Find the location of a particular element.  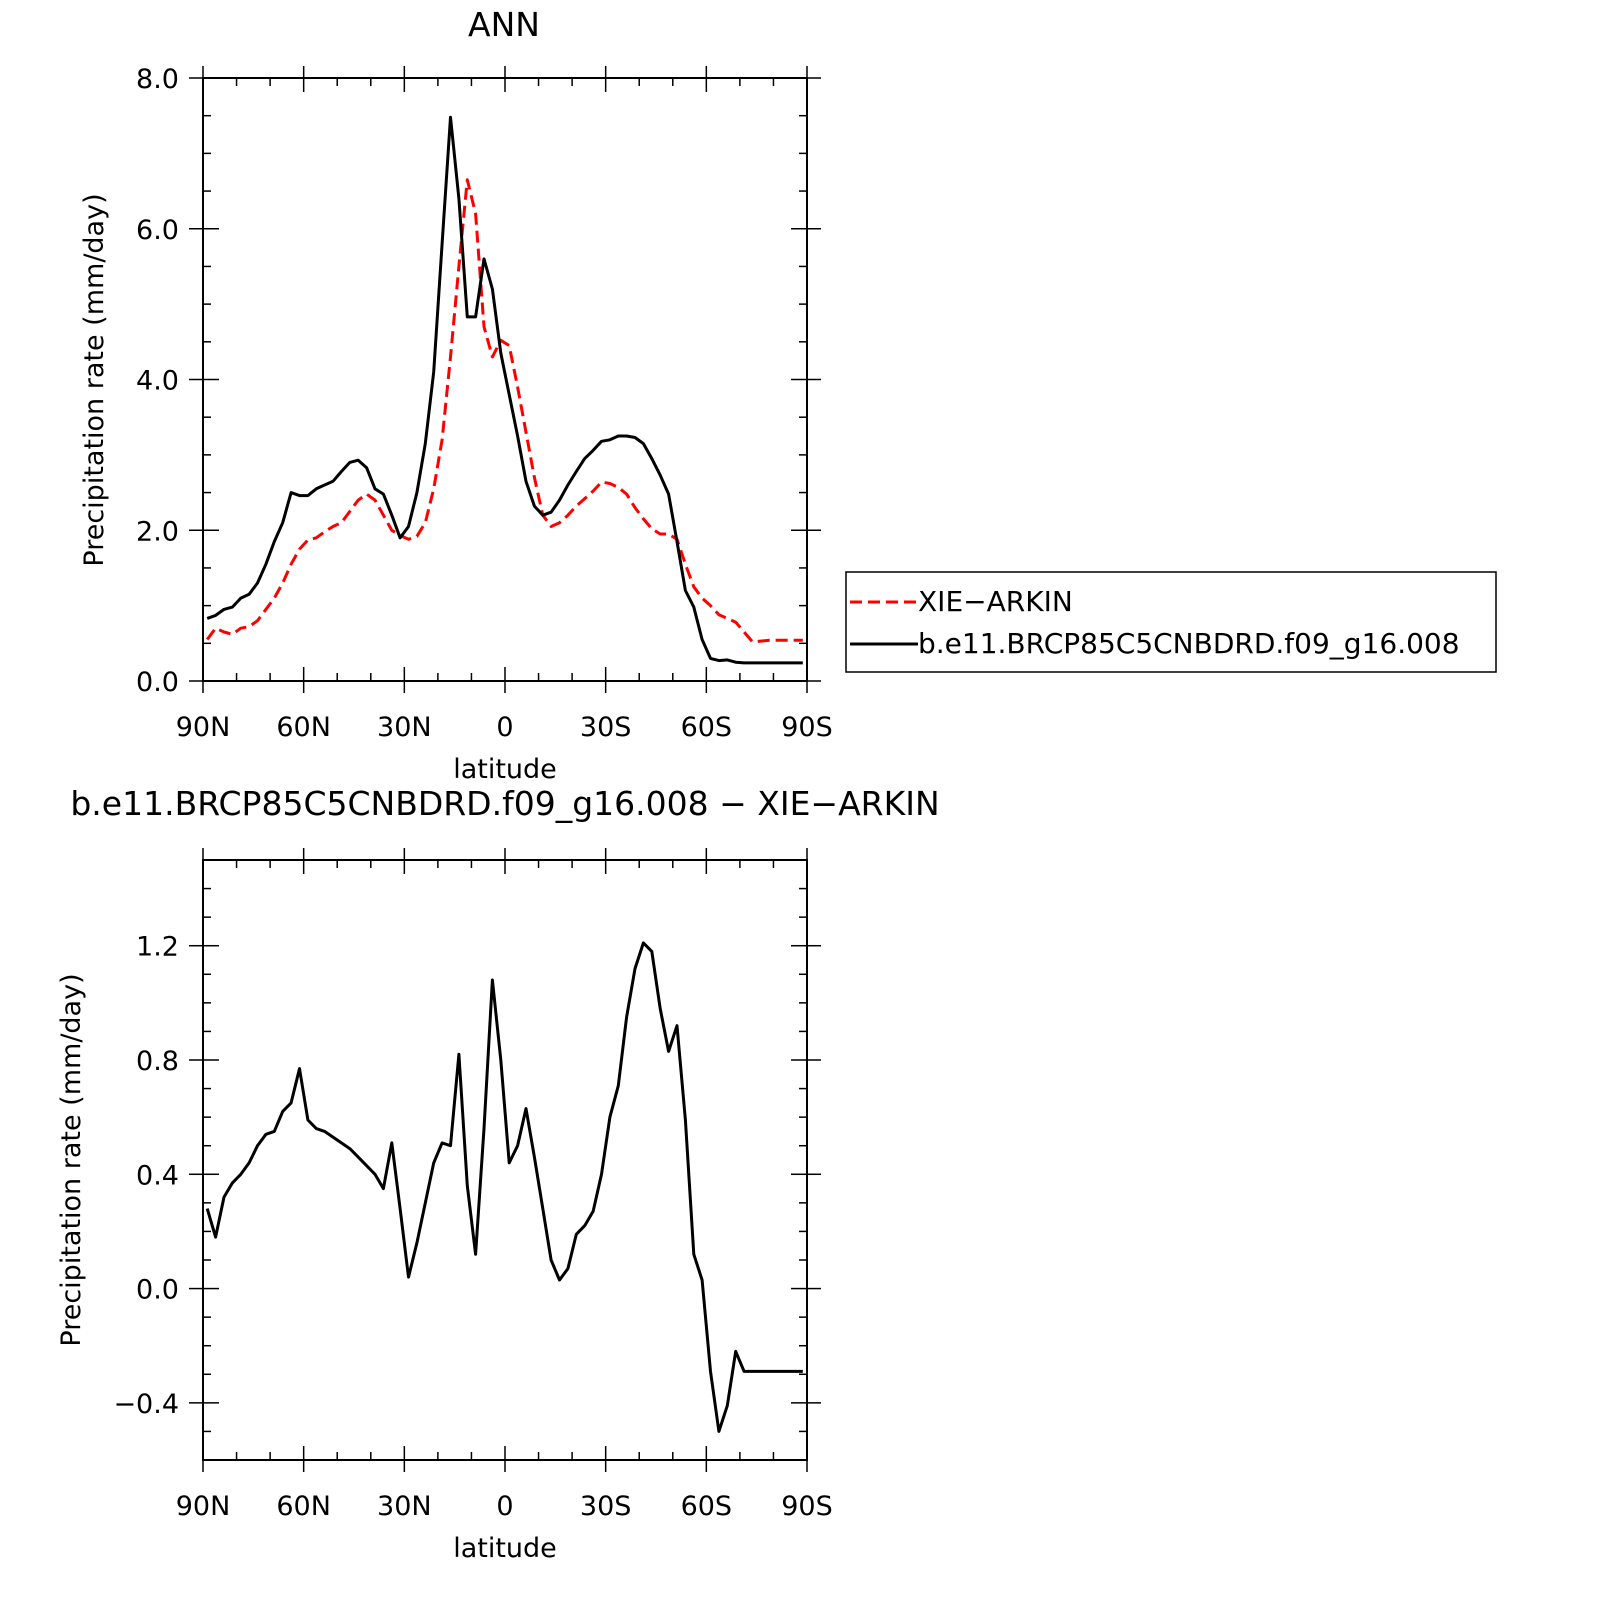

top-x-tick-label: 30S is located at coordinates (606, 727).